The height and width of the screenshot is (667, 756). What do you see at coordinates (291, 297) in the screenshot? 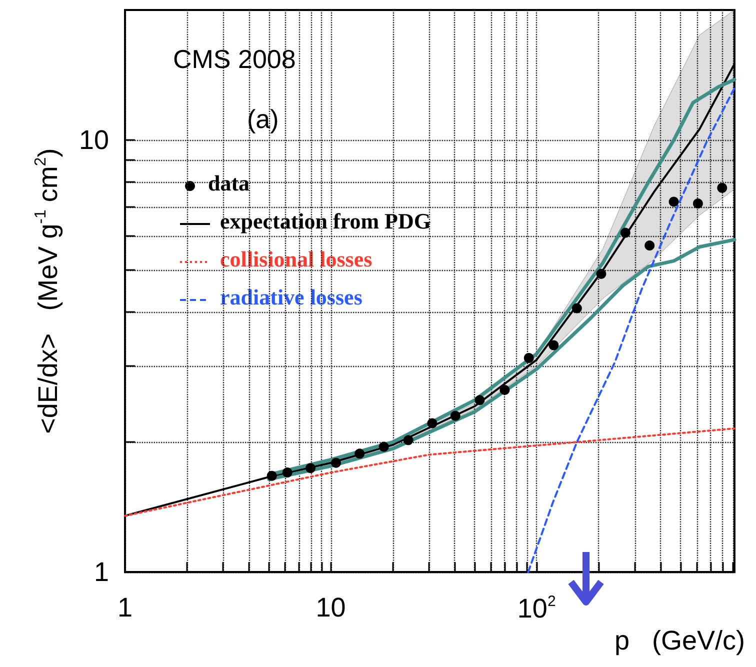
I see `legend-label: radiative losses` at bounding box center [291, 297].